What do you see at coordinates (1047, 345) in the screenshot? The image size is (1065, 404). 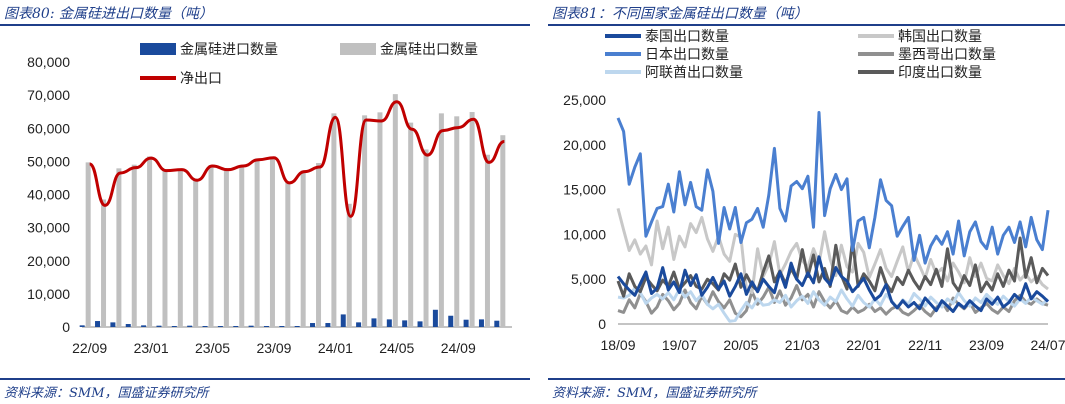 I see `x-tick-label: 24/07` at bounding box center [1047, 345].